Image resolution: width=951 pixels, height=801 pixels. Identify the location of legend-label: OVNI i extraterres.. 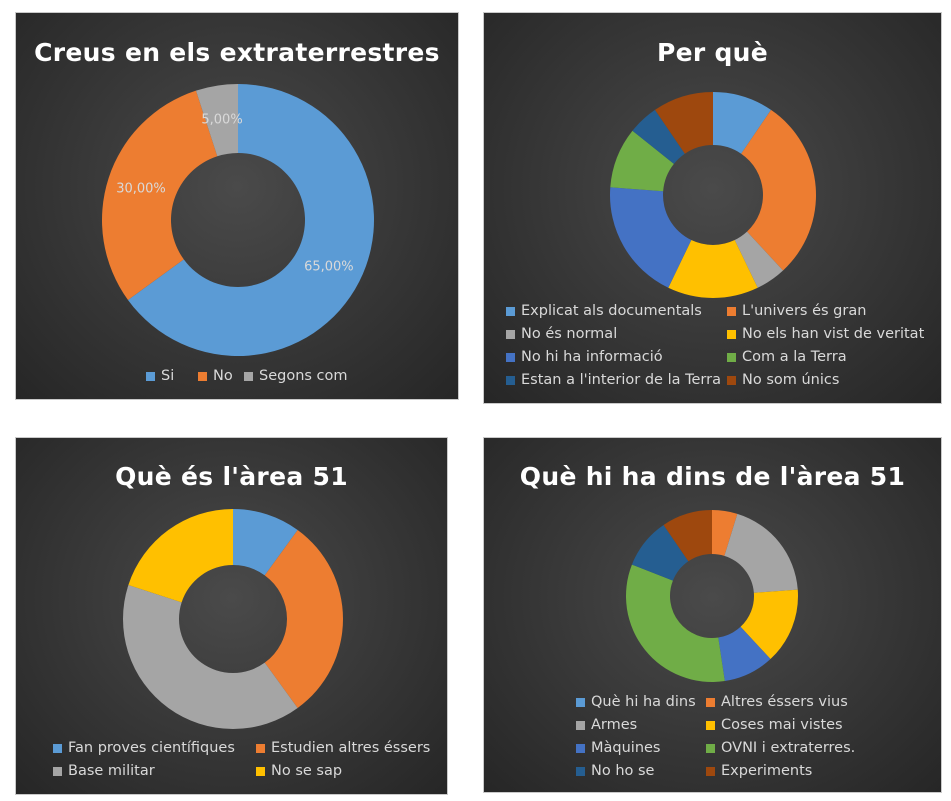
(788, 748).